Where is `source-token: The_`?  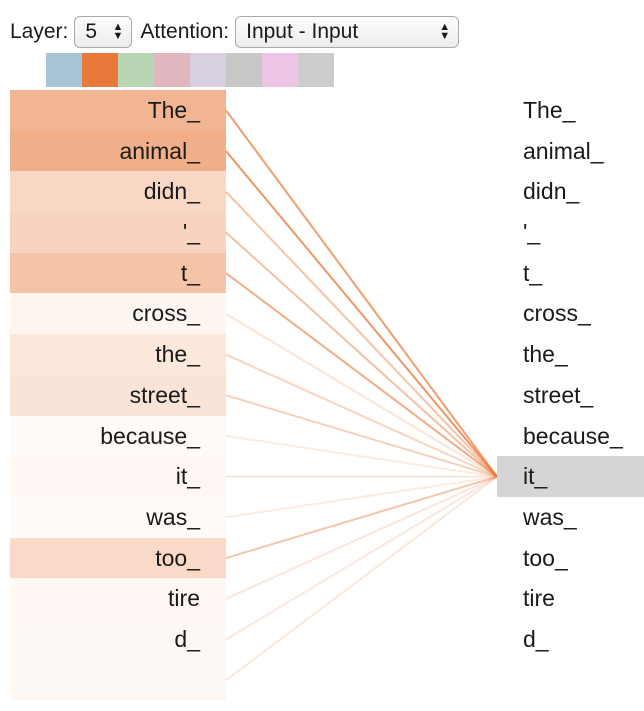 source-token: The_ is located at coordinates (118, 110).